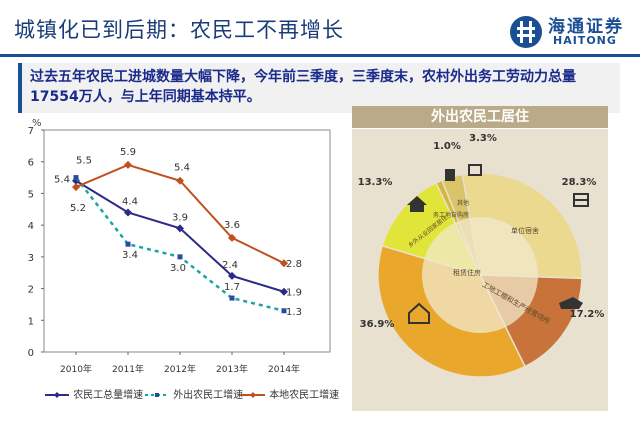 This screenshot has width=640, height=426. I want to click on summary-box, so click(319, 88).